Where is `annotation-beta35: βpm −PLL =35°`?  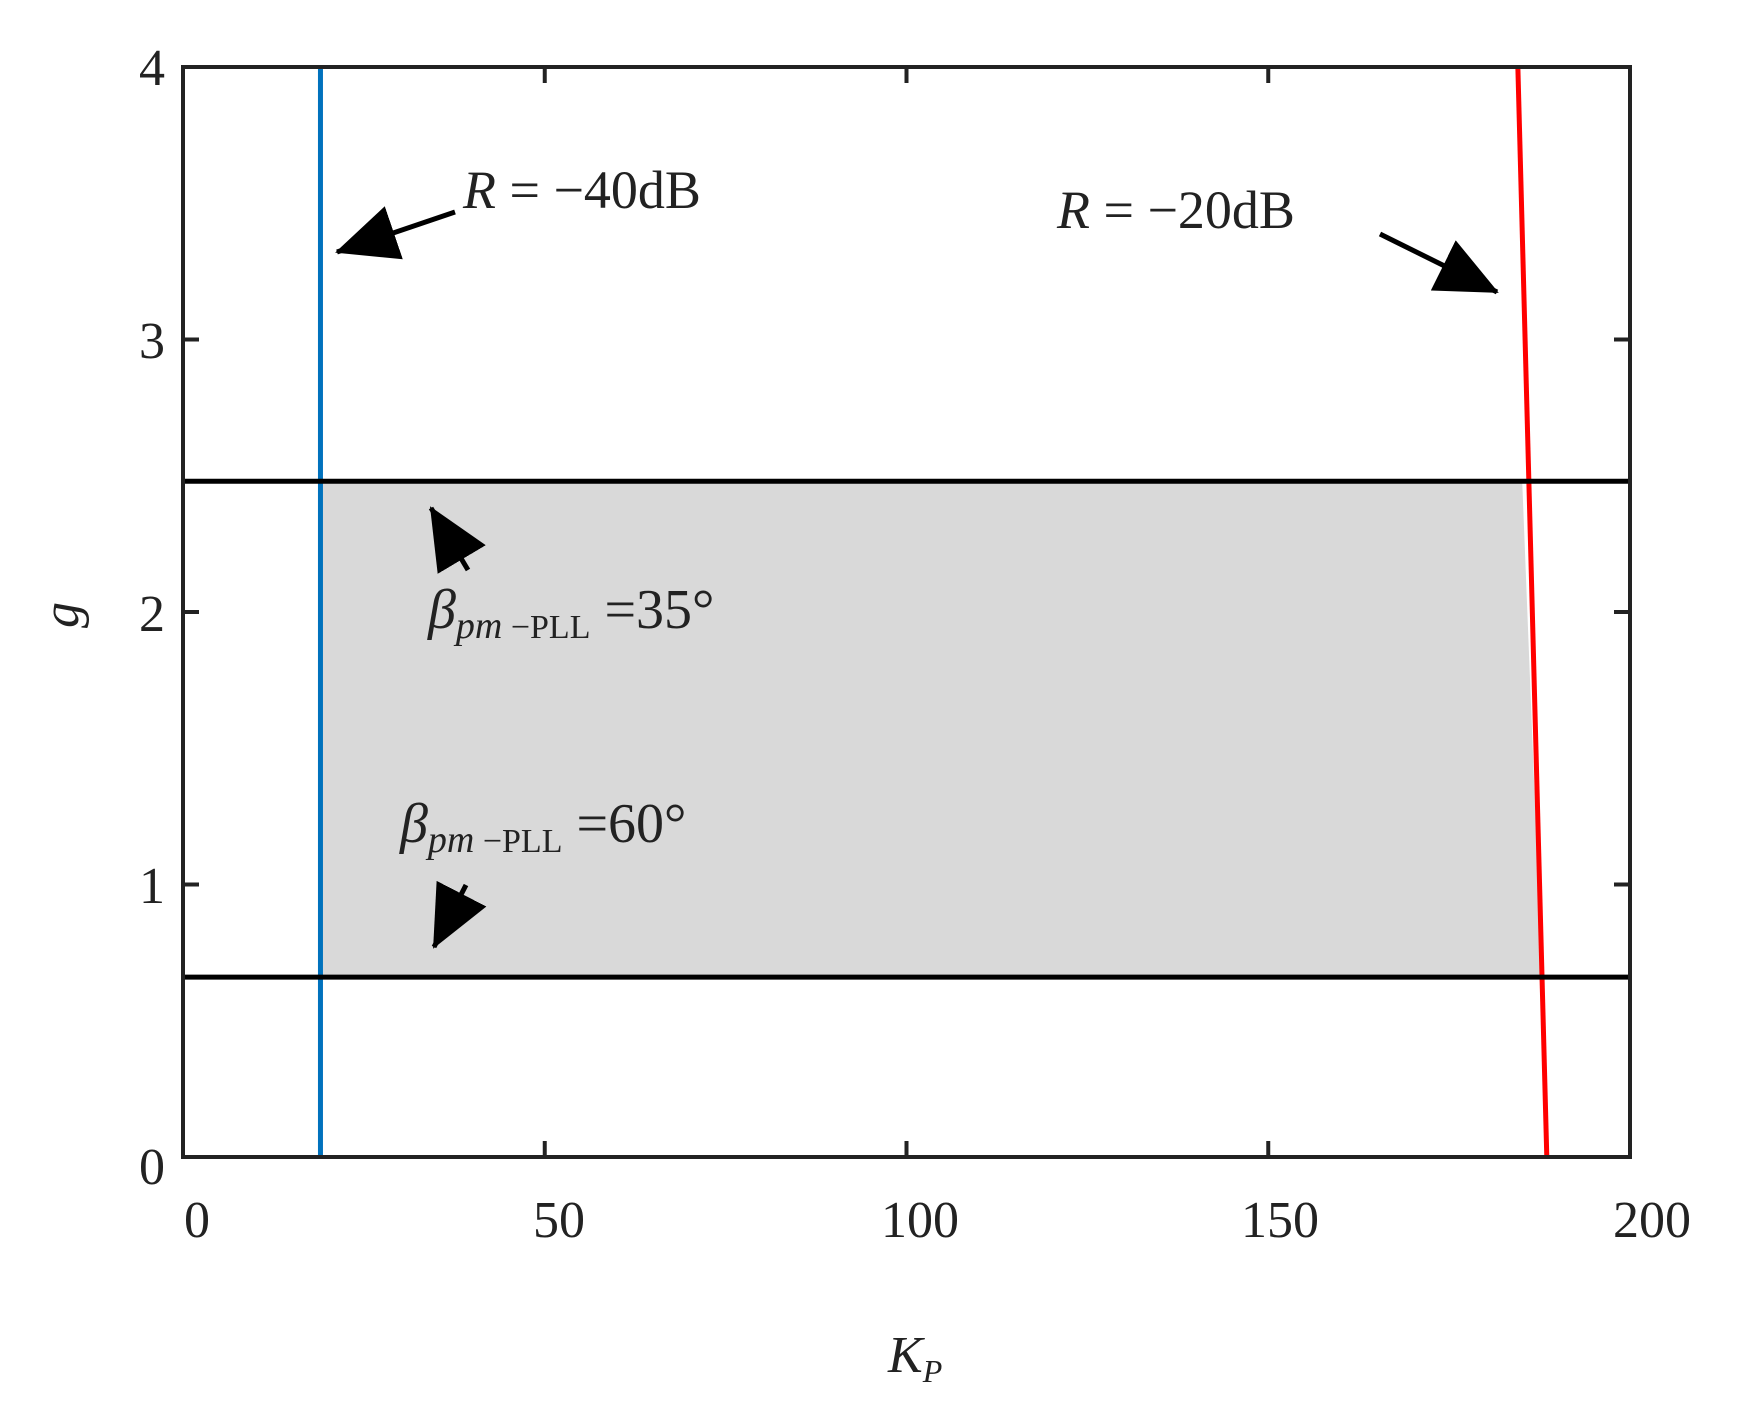 annotation-beta35: βpm −PLL =35° is located at coordinates (570, 613).